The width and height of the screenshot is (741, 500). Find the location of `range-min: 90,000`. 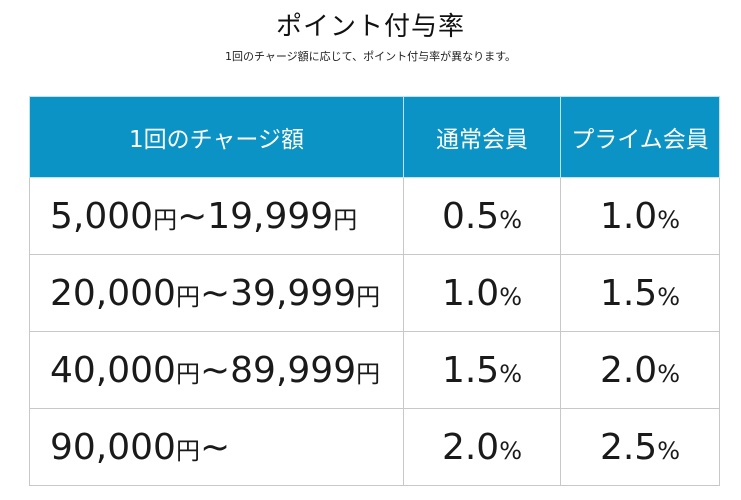

range-min: 90,000 is located at coordinates (113, 447).